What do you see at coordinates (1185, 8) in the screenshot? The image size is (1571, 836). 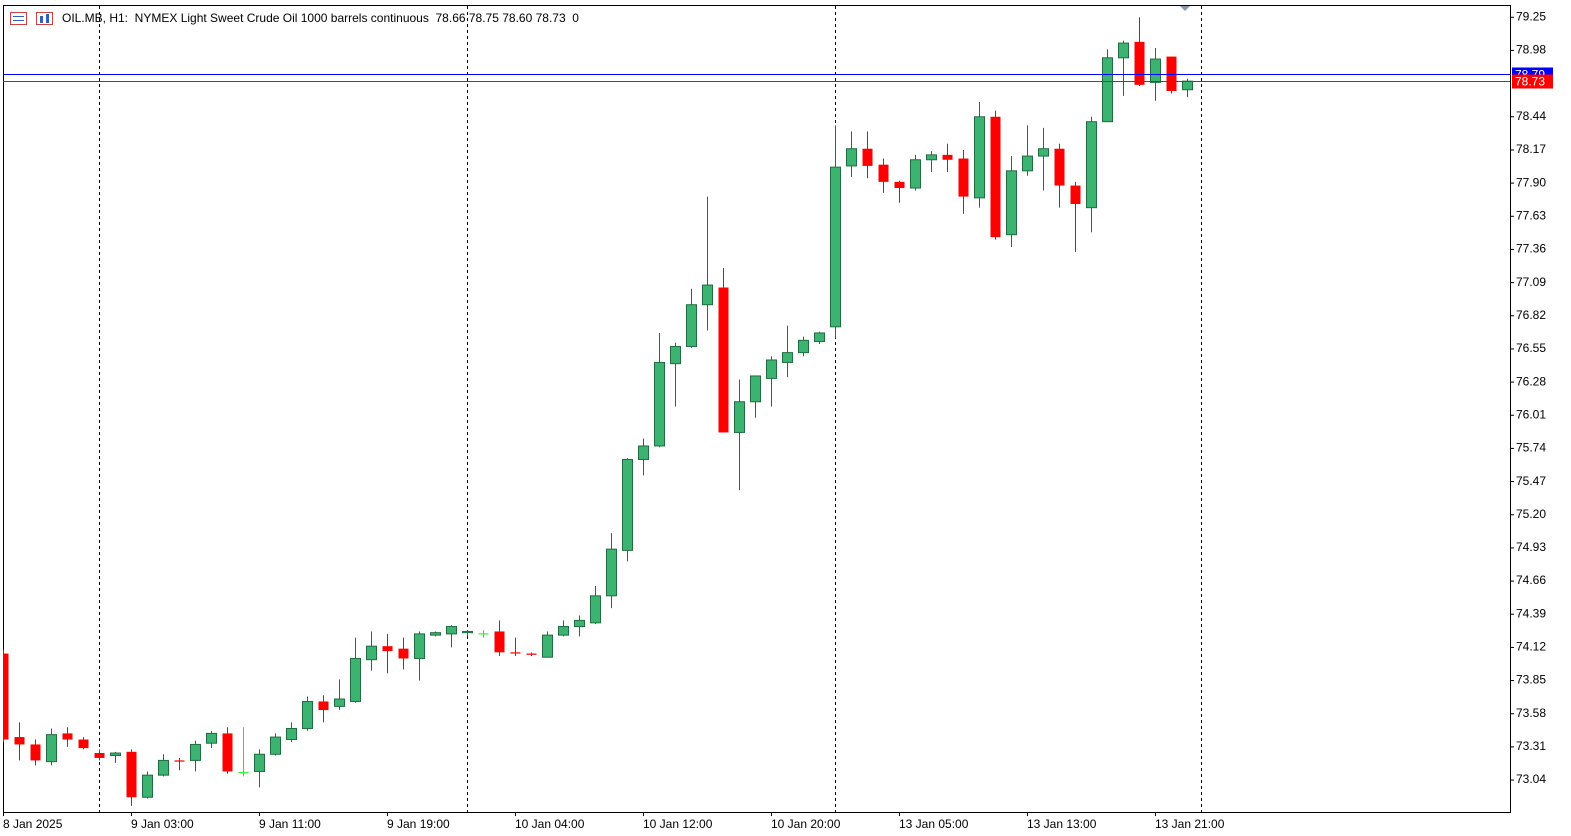 I see `shift-marker` at bounding box center [1185, 8].